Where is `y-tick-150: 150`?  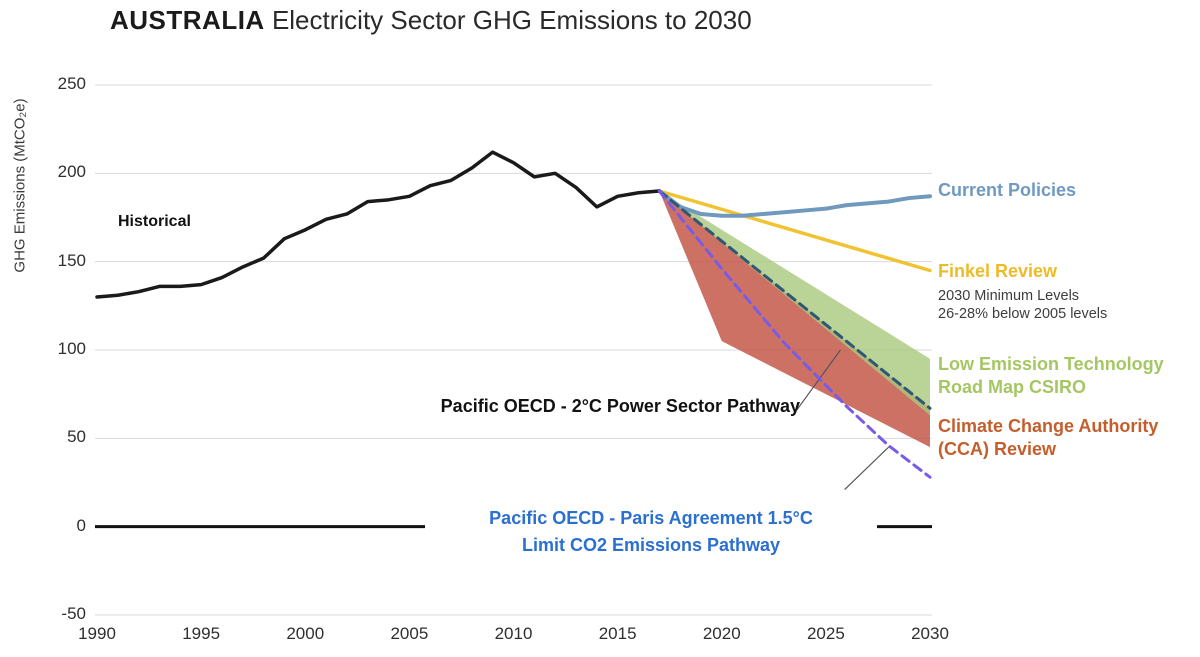 y-tick-150: 150 is located at coordinates (71, 260).